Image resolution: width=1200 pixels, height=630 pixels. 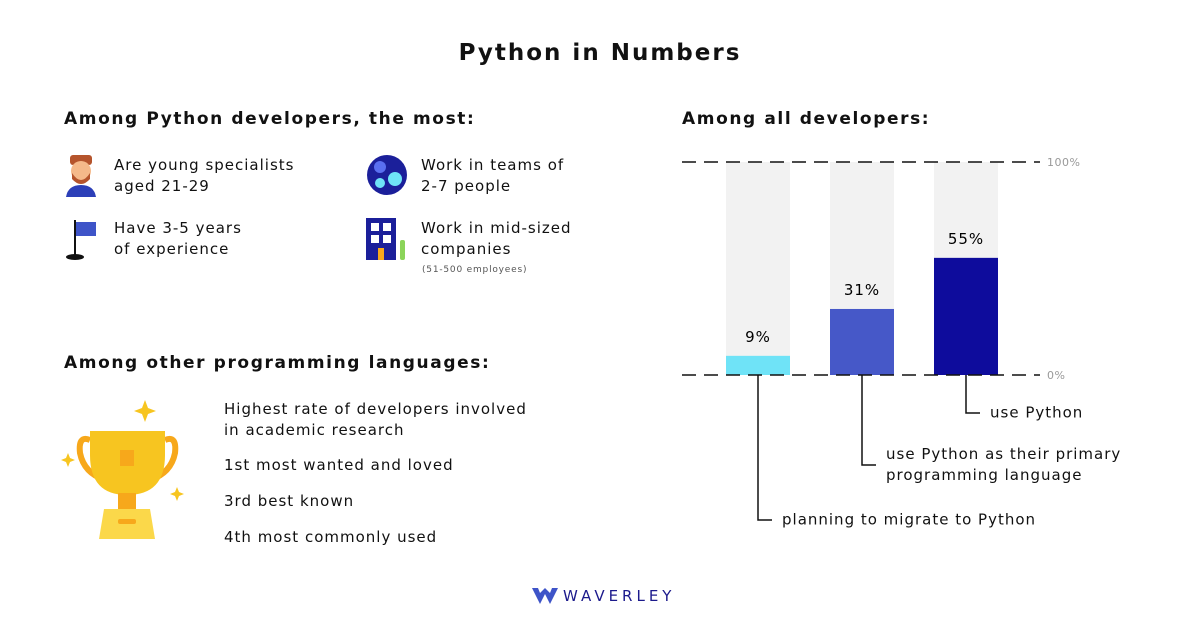 I want to click on y-tick-label: 100%, so click(x=1063, y=162).